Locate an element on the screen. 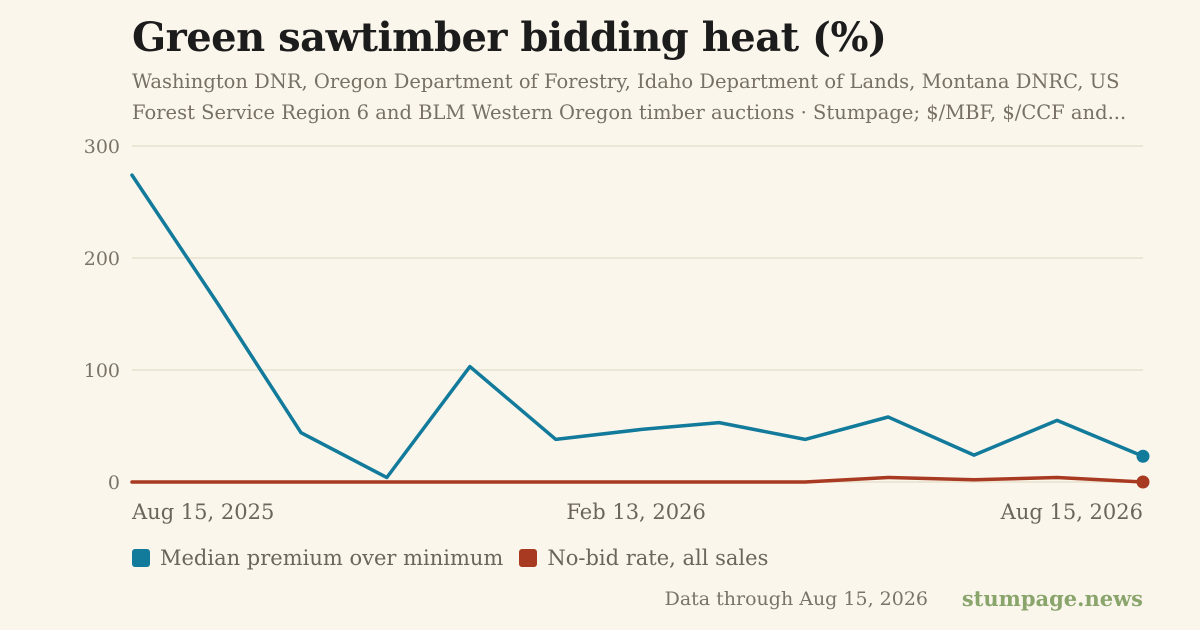 This screenshot has width=1200, height=630. legend-swatch-no-bid is located at coordinates (528, 558).